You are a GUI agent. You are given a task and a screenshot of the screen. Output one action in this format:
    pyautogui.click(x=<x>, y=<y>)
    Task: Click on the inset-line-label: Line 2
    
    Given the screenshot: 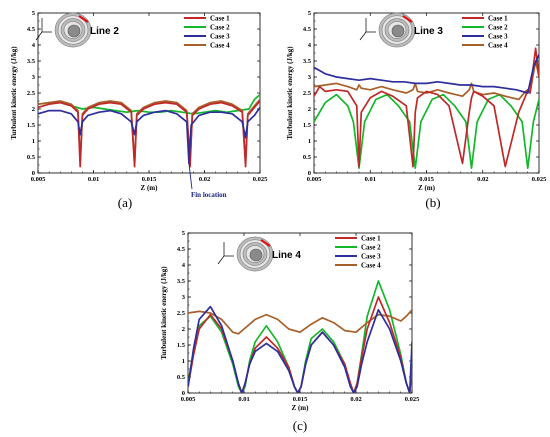 What is the action you would take?
    pyautogui.click(x=104, y=31)
    